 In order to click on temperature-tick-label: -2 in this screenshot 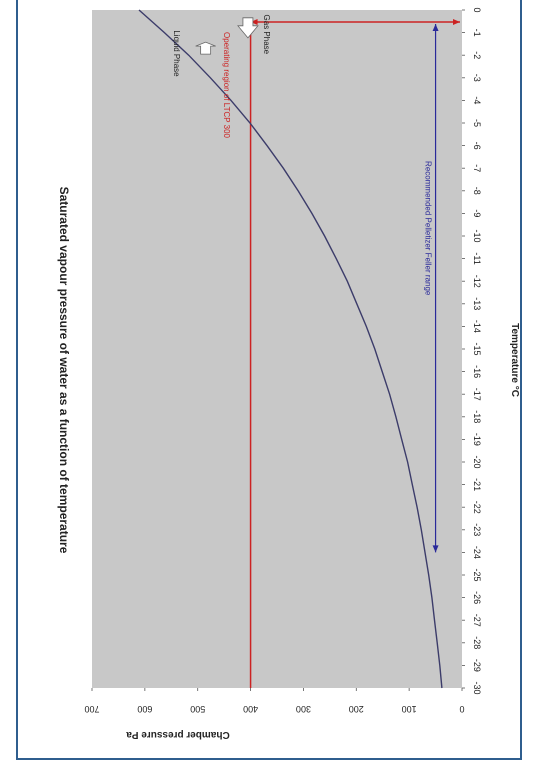, I will do `click(477, 55)`.